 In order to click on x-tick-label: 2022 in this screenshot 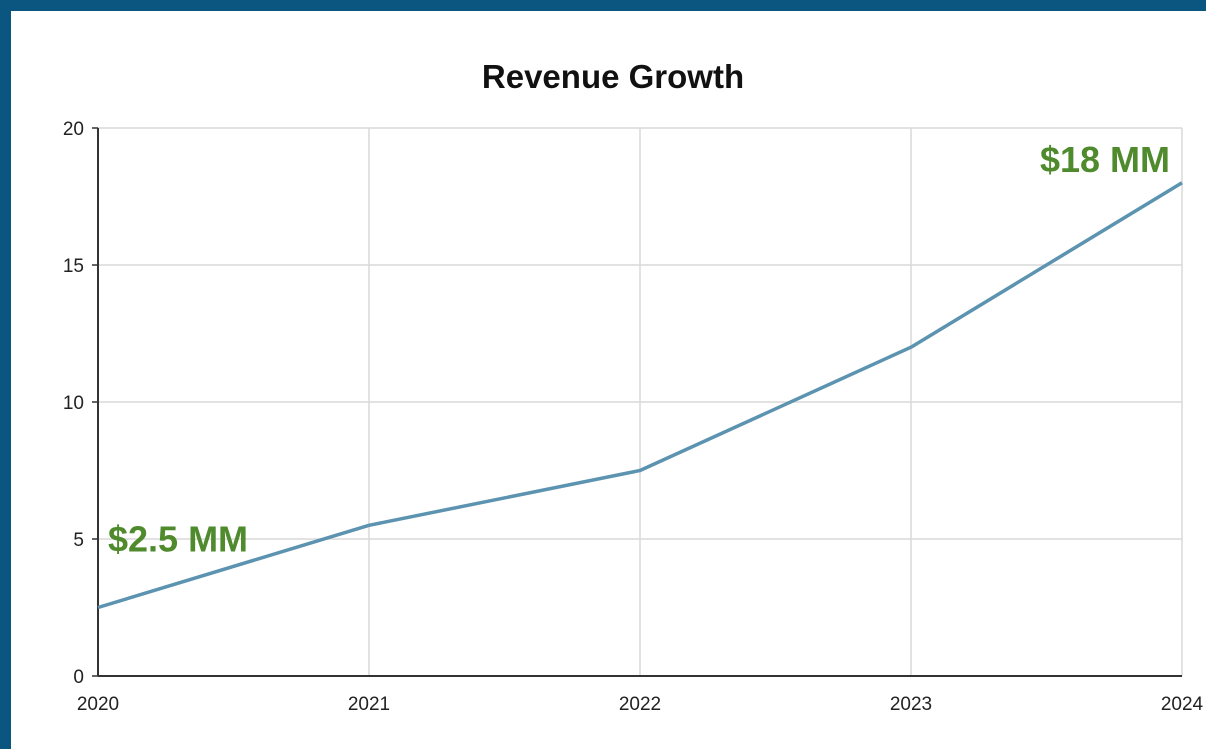, I will do `click(640, 704)`.